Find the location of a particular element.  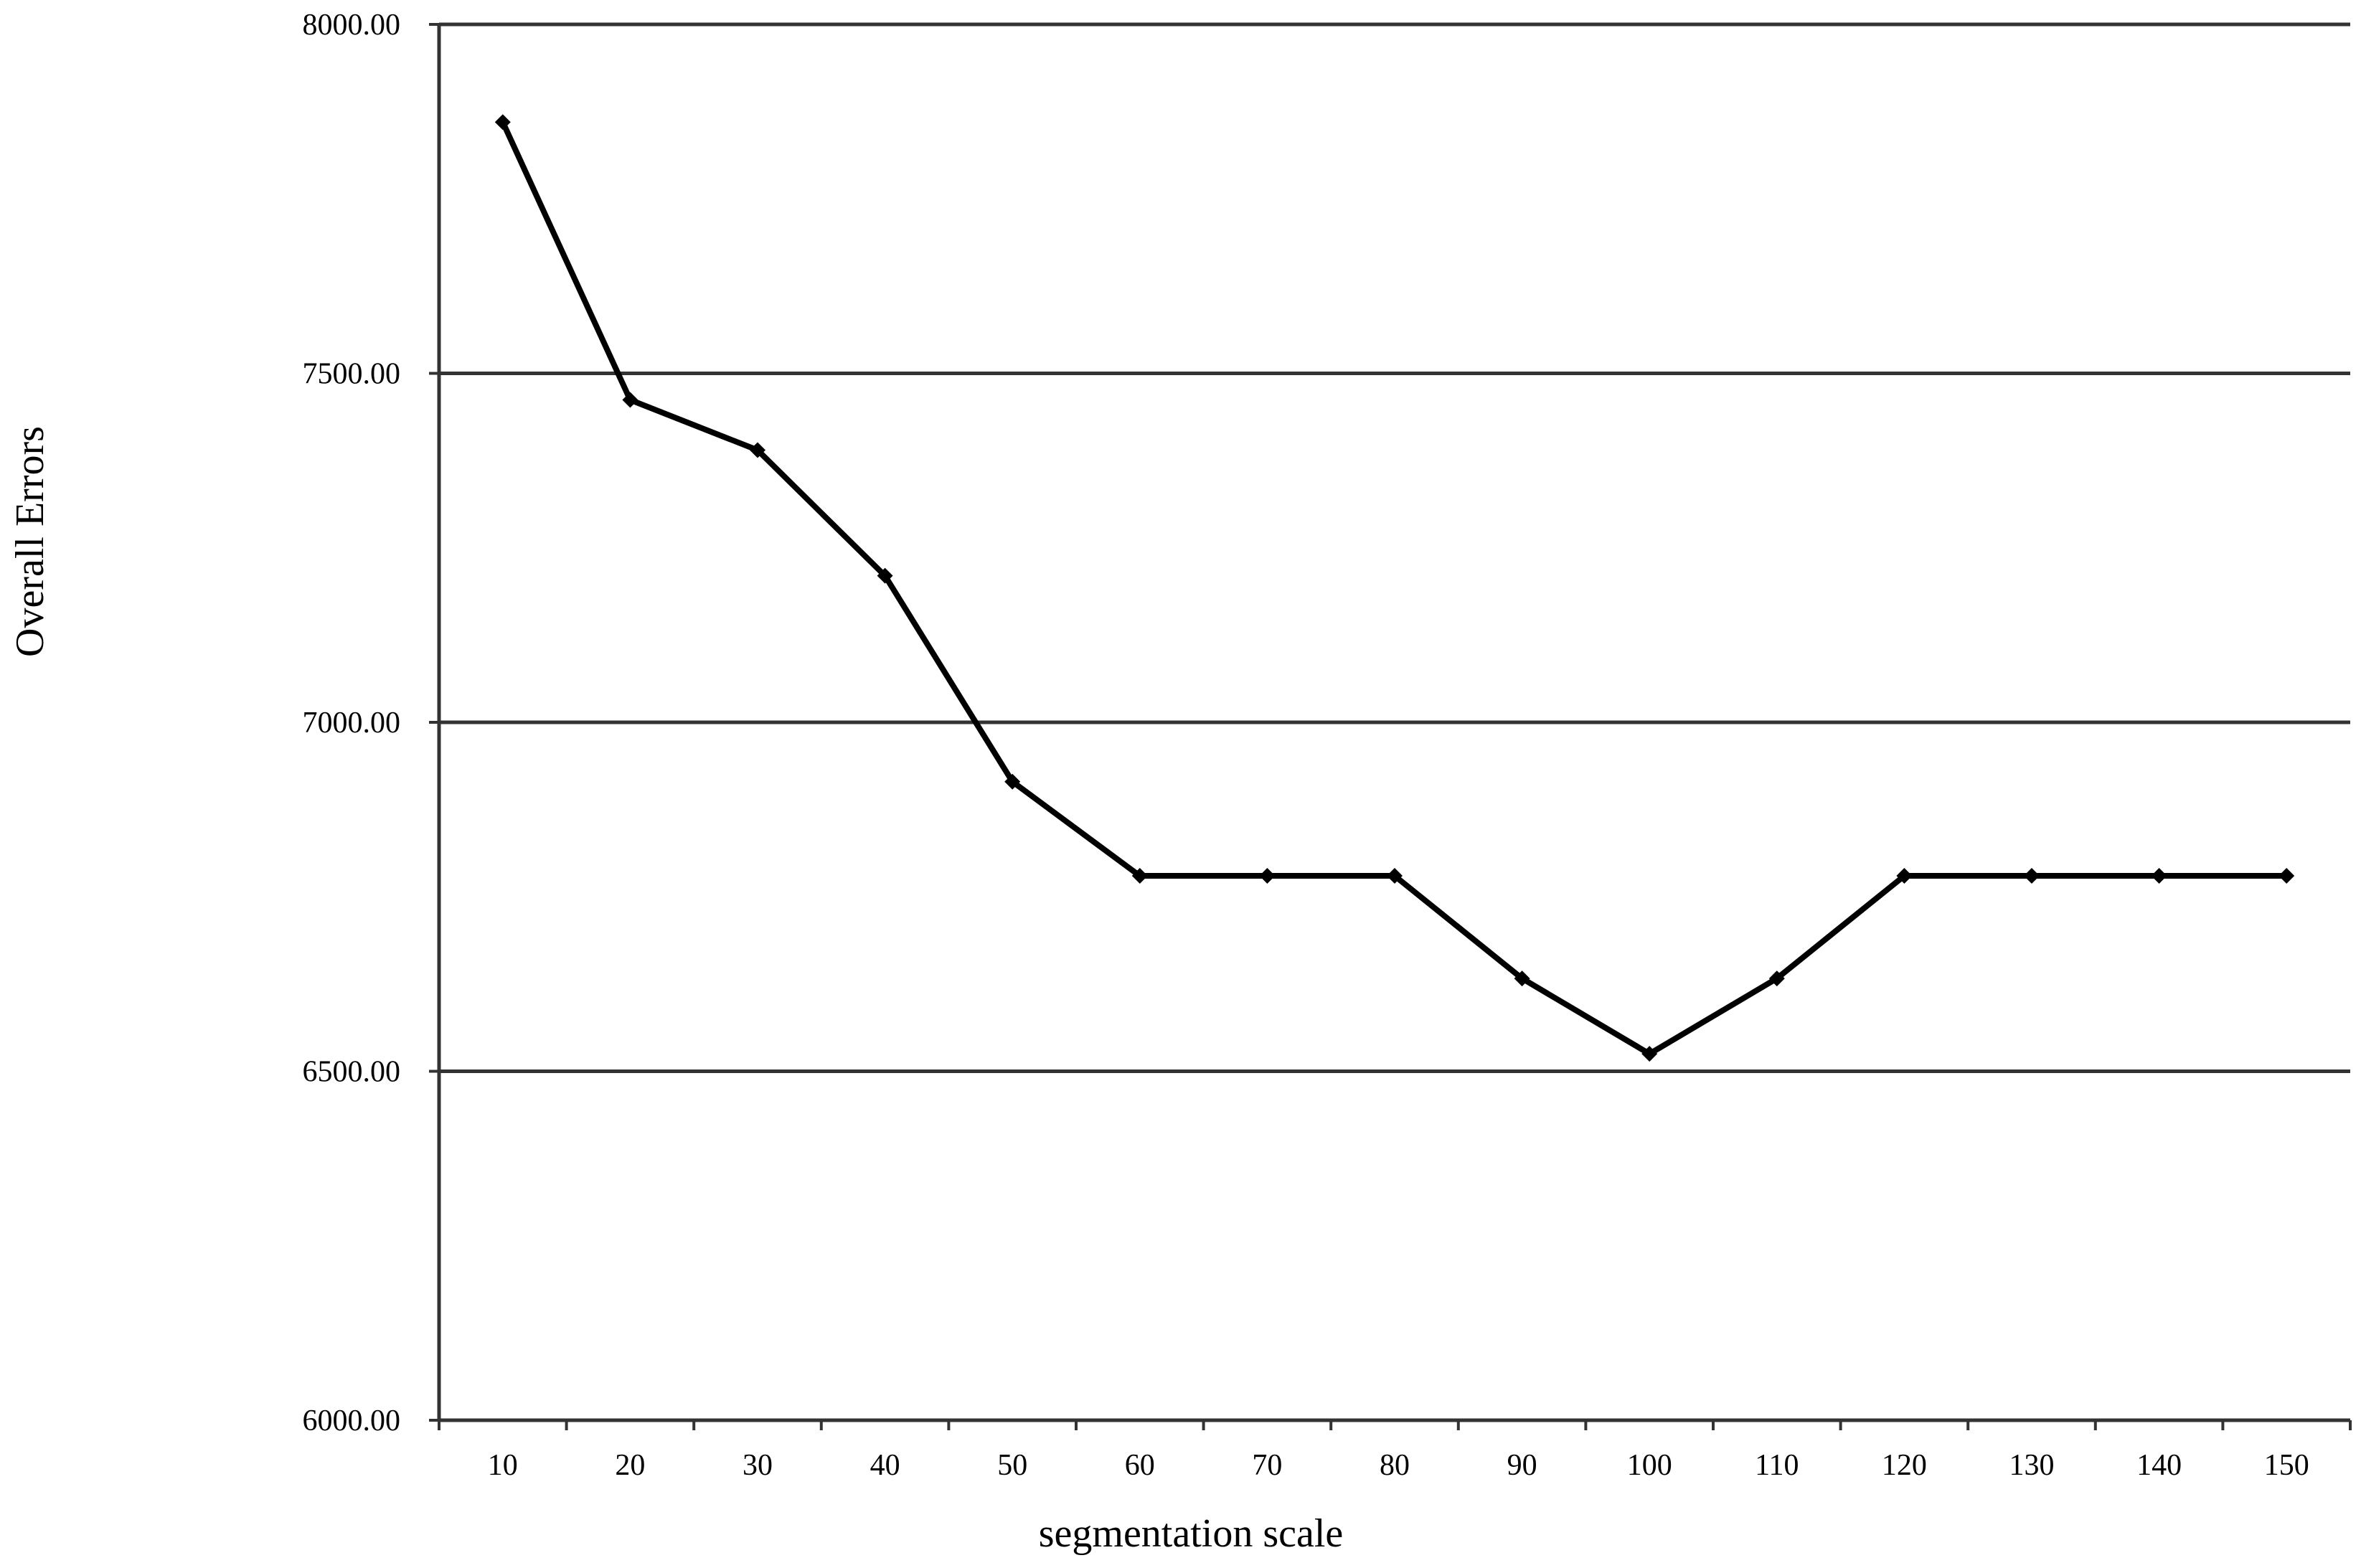

x-tick-label: 30 is located at coordinates (758, 1466).